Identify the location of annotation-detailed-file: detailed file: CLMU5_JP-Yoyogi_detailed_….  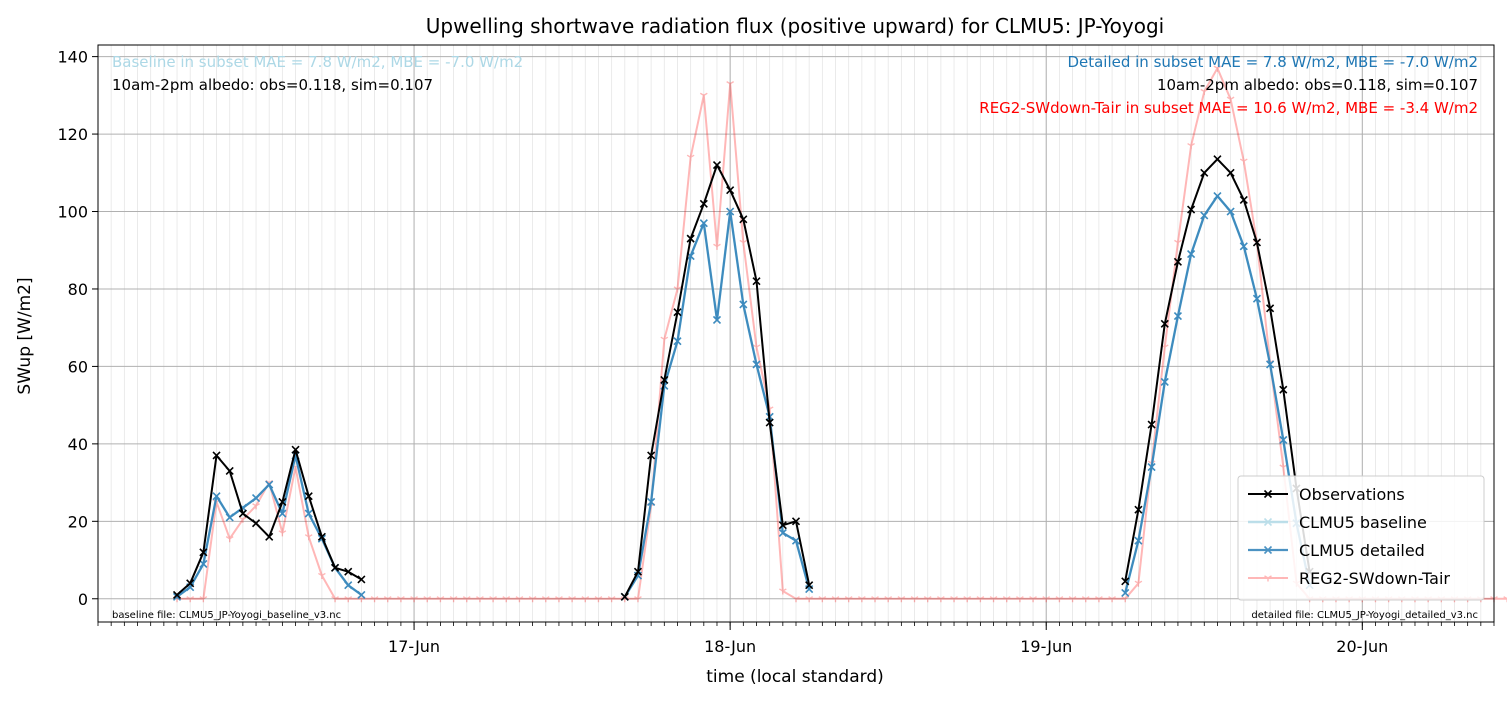
(1364, 615).